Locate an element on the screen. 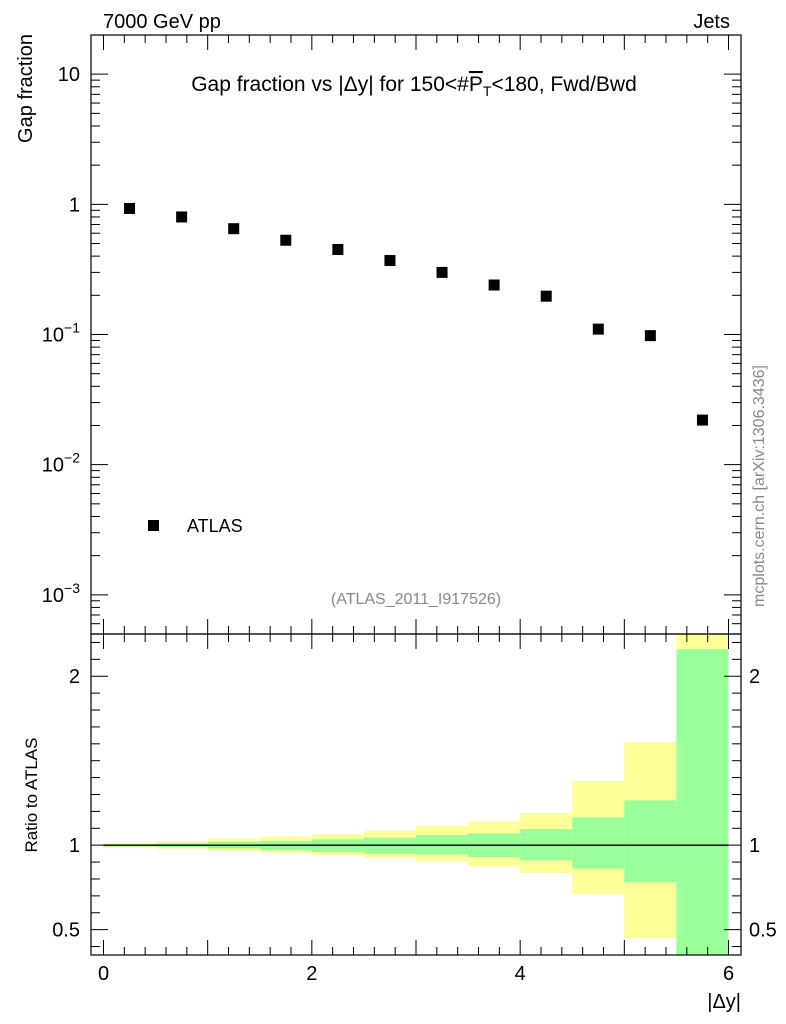 The width and height of the screenshot is (786, 1024). legend-label: ATLAS is located at coordinates (215, 526).